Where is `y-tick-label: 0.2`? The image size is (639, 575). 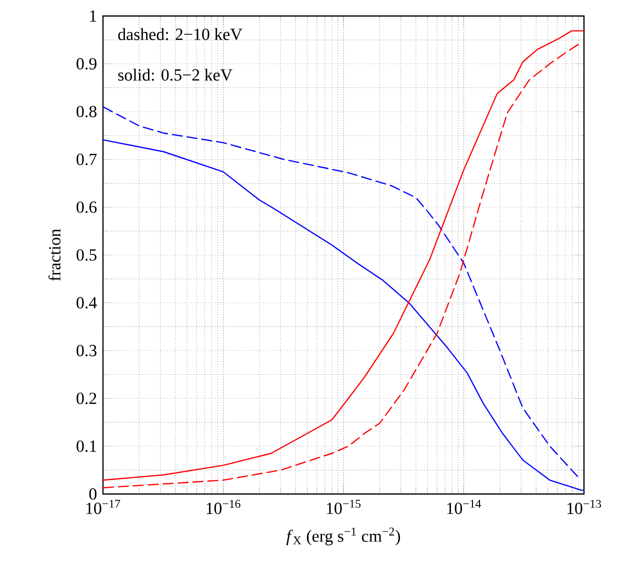 y-tick-label: 0.2 is located at coordinates (86, 398).